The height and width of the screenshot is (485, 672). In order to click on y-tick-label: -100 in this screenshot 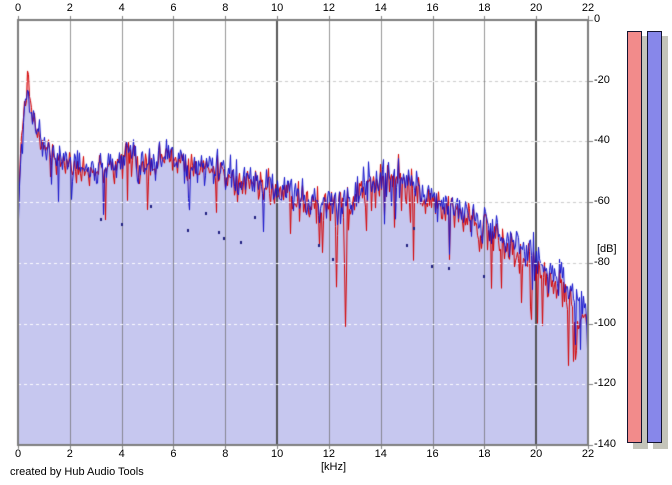, I will do `click(605, 322)`.